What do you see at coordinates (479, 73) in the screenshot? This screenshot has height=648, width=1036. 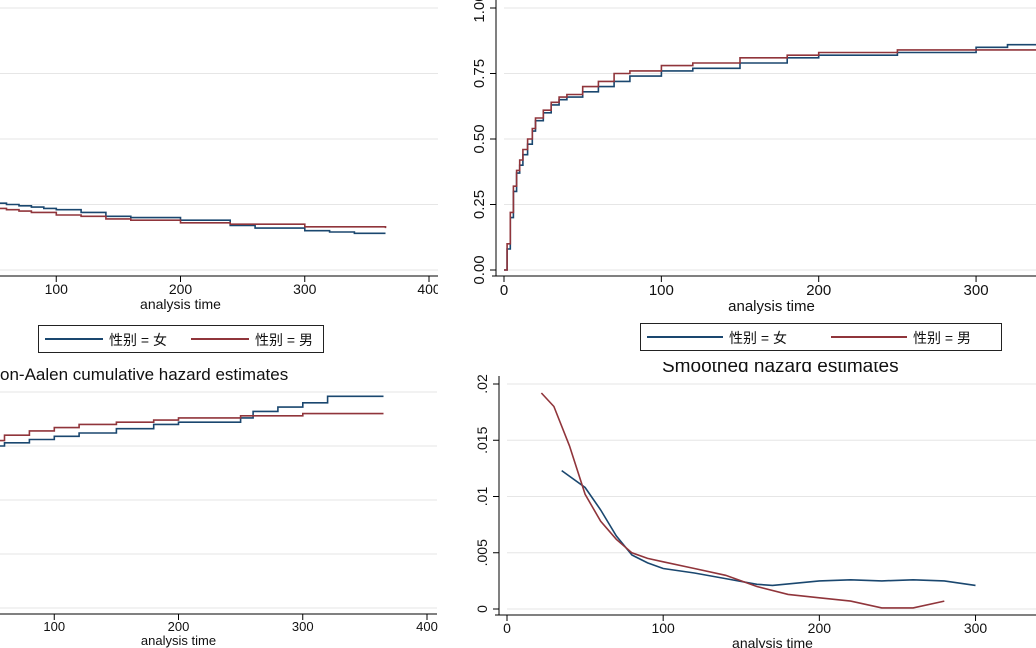 I see `y-tick-label: 0.75` at bounding box center [479, 73].